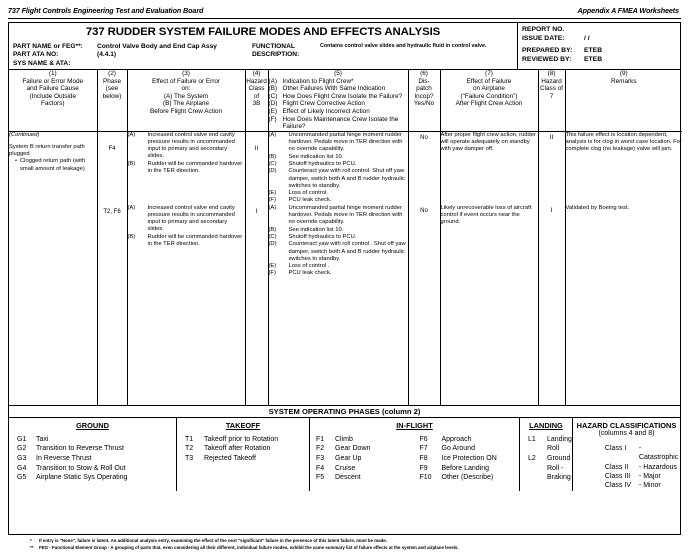  What do you see at coordinates (456, 478) in the screenshot?
I see `list-item: F10 Other (Describe)` at bounding box center [456, 478].